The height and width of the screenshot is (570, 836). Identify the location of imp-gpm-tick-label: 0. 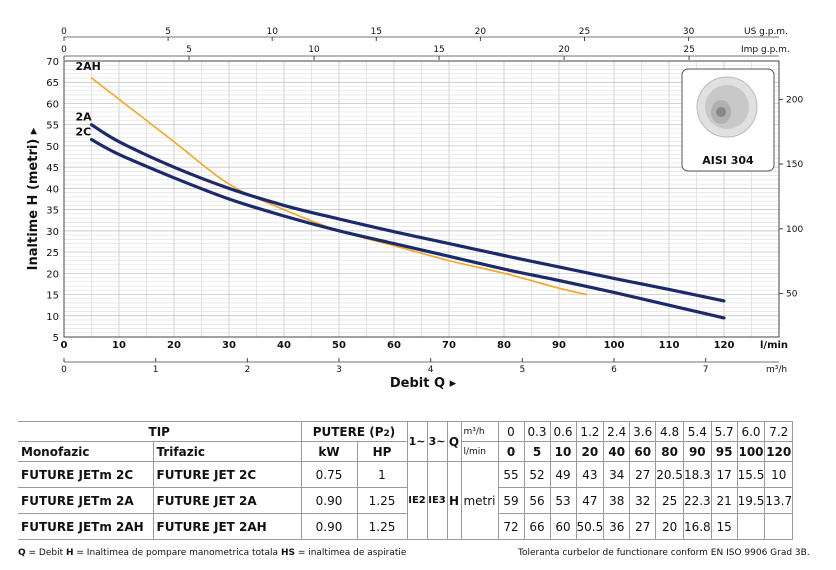
(64, 50).